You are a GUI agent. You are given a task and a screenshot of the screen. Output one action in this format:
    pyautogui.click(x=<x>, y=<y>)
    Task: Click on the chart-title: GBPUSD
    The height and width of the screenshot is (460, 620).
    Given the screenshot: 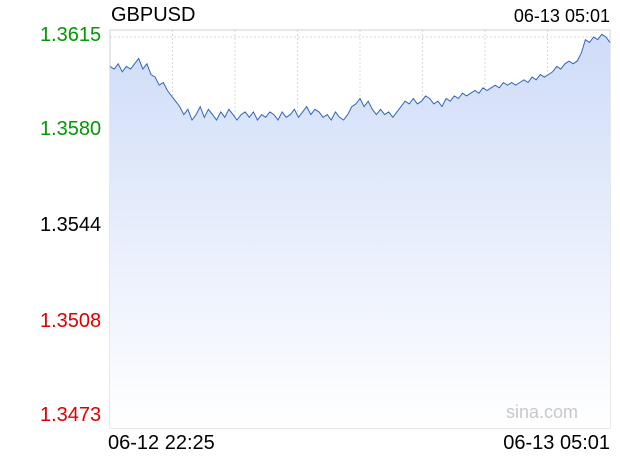 What is the action you would take?
    pyautogui.click(x=153, y=15)
    